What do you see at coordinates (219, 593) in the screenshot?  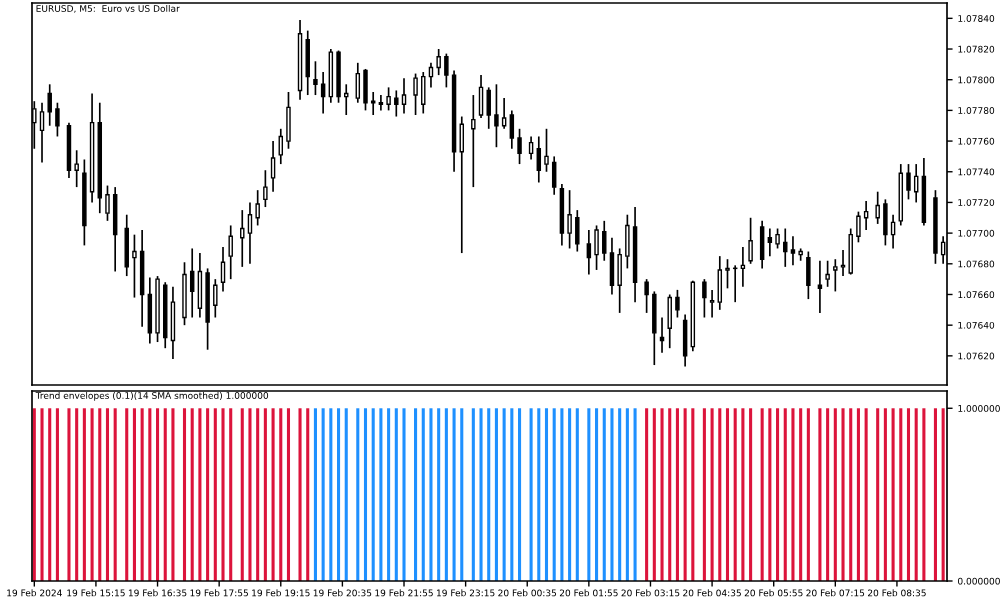 I see `x-tick-label: 19 Feb 17:55` at bounding box center [219, 593].